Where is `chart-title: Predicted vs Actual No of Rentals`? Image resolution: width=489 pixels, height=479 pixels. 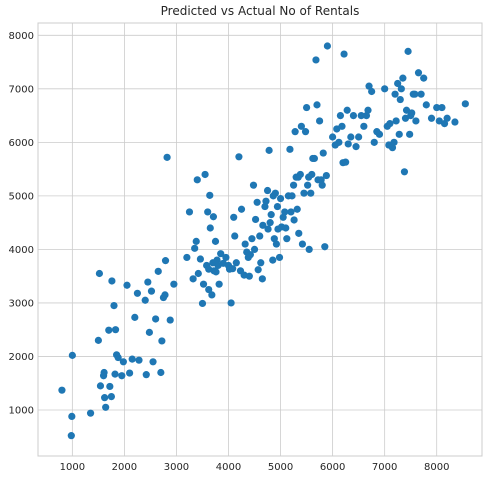
chart-title: Predicted vs Actual No of Rentals is located at coordinates (260, 11).